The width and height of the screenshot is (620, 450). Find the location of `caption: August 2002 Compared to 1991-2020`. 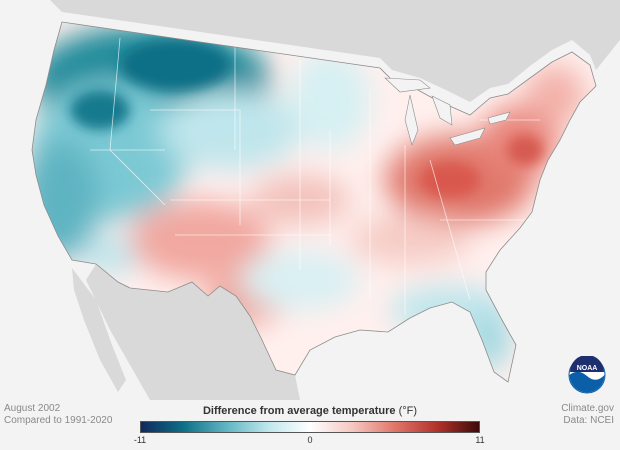

caption: August 2002 Compared to 1991-2020 is located at coordinates (58, 415).